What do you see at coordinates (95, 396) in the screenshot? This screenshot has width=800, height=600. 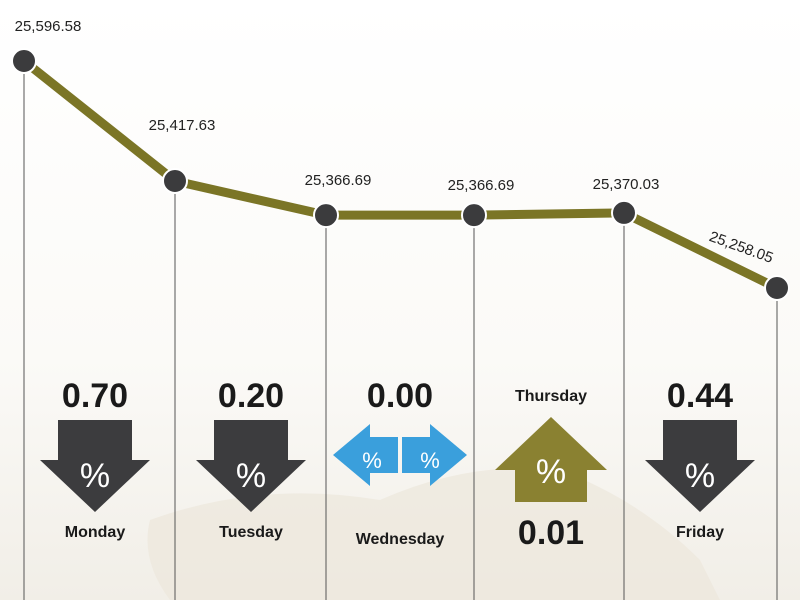 I see `change-value: 0.70` at bounding box center [95, 396].